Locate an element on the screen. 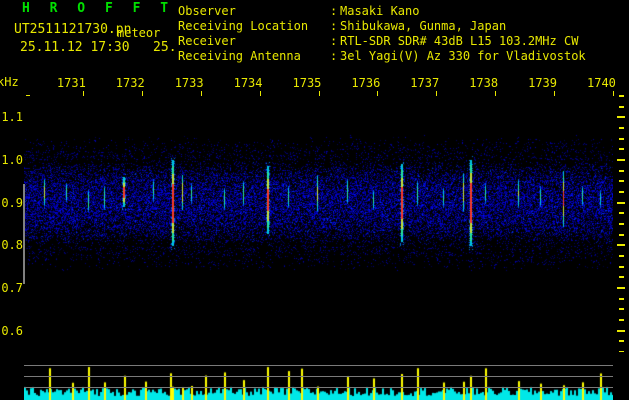 The height and width of the screenshot is (400, 629). echo-count-panel is located at coordinates (314, 376).